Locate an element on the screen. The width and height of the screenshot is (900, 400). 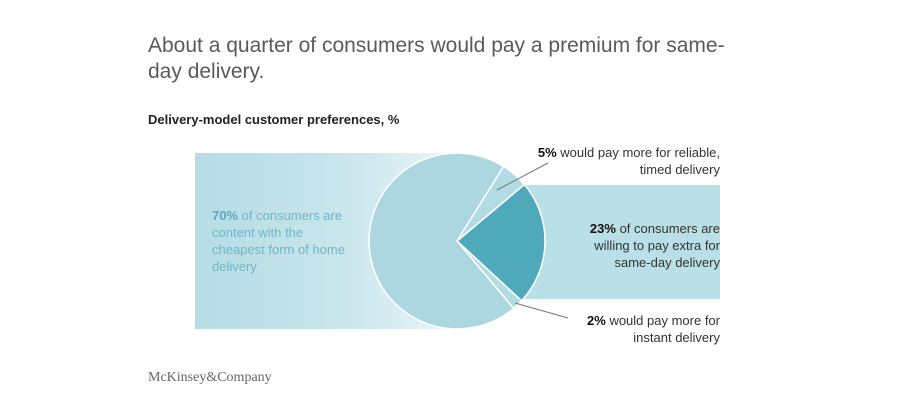
pie-slice-23pct is located at coordinates (500, 242).